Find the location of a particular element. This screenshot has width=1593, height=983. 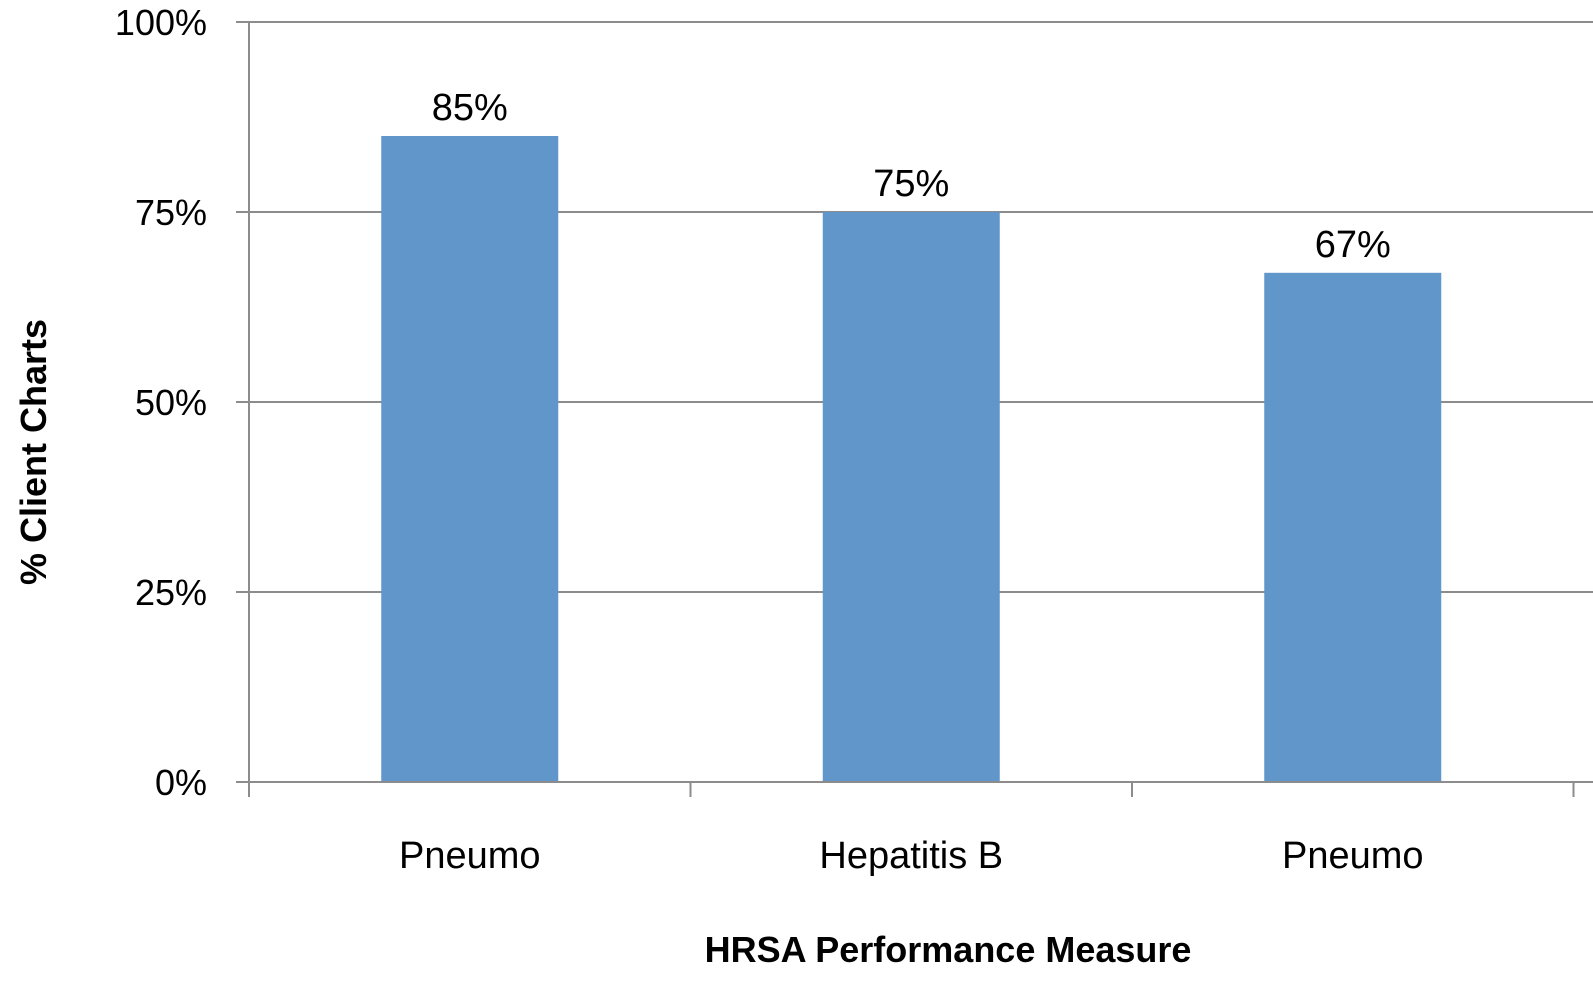

y-tick-label: 50% is located at coordinates (171, 402).